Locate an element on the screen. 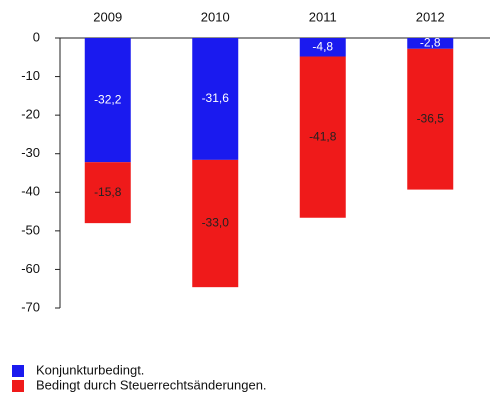 The height and width of the screenshot is (401, 491). y-tick-label: -60 is located at coordinates (30, 268).